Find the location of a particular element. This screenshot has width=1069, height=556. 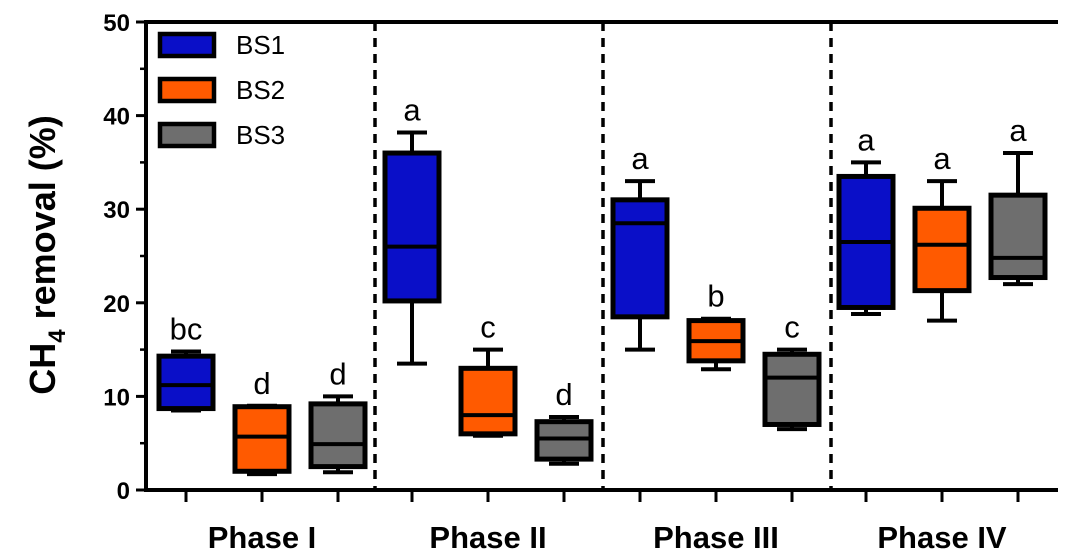

box-BS3-phase-3: c is located at coordinates (792, 371).